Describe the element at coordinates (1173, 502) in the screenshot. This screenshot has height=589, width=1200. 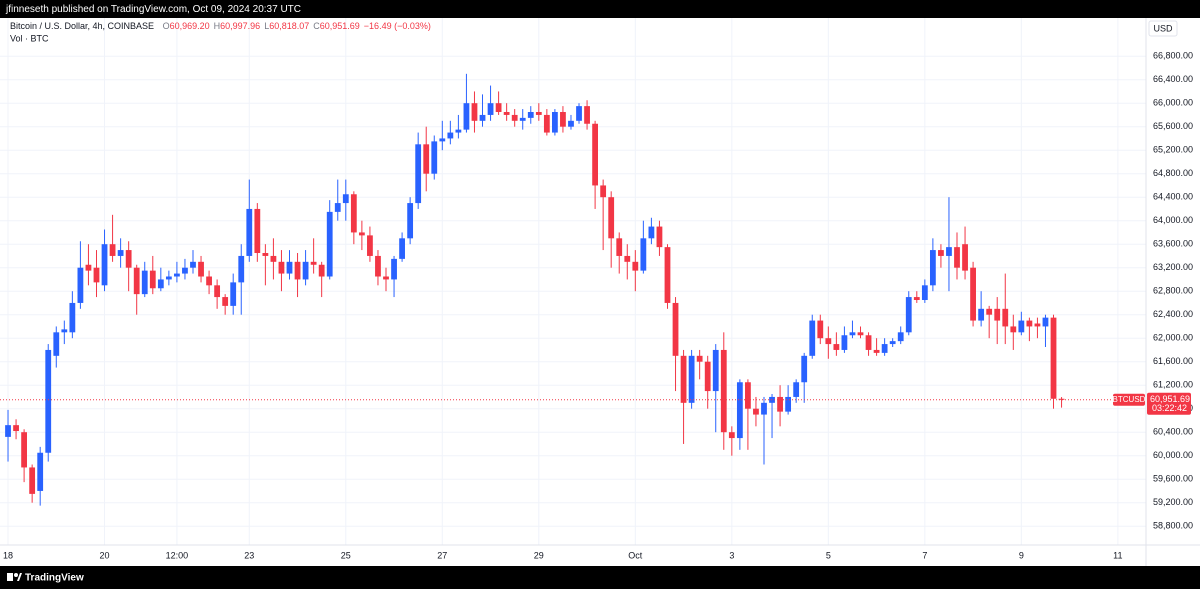
I see `y-tick-label: 59,200.00` at that location.